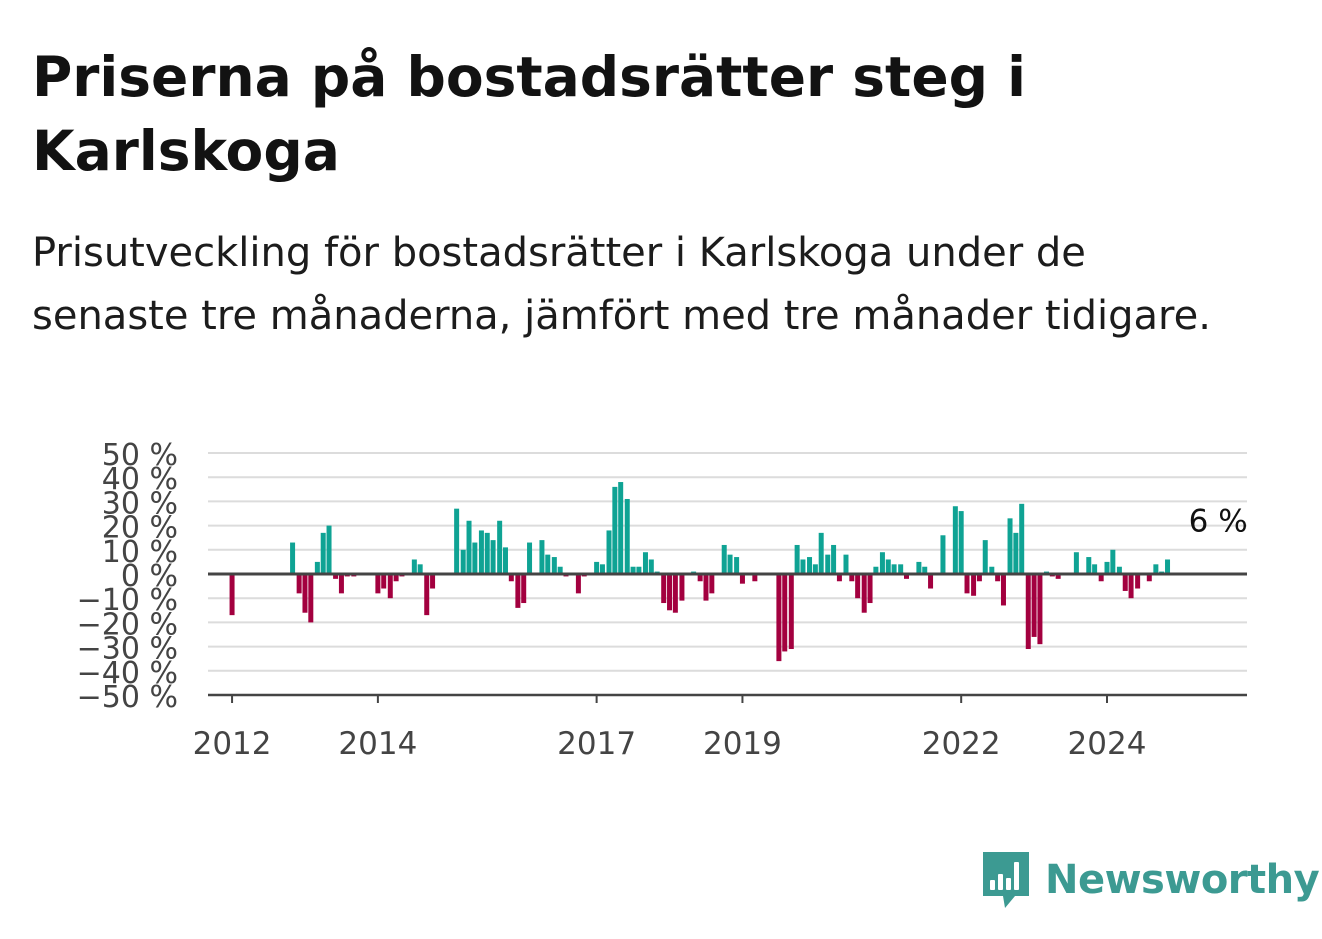 The width and height of the screenshot is (1322, 939). Describe the element at coordinates (140, 479) in the screenshot. I see `y-tick-label: 40 %` at that location.